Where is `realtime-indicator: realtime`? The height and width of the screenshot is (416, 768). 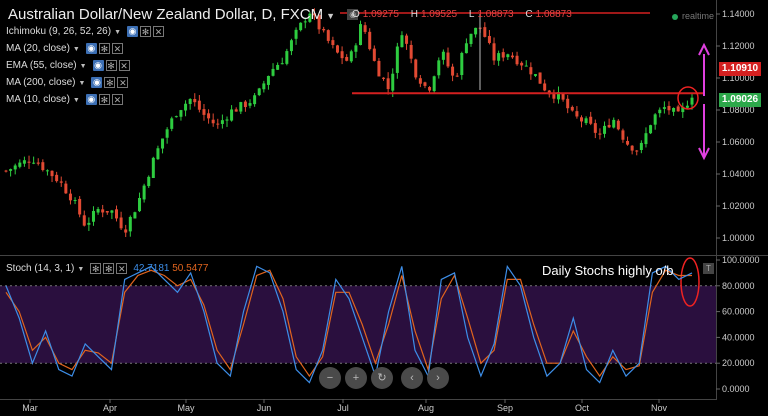 realtime-indicator: realtime is located at coordinates (693, 16).